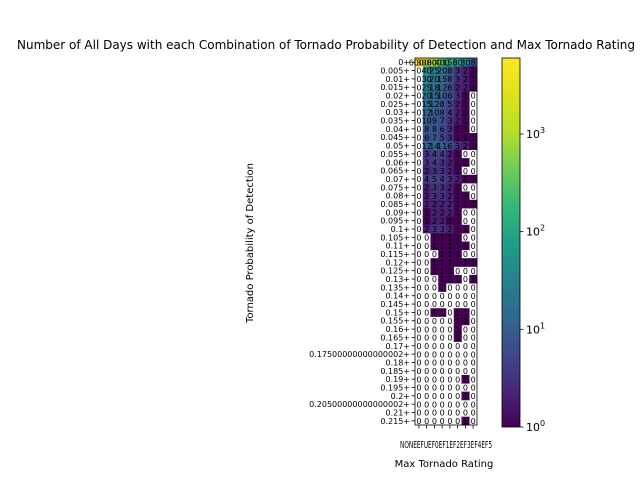 Image resolution: width=640 pixels, height=480 pixels. What do you see at coordinates (449, 96) in the screenshot?
I see `cell-value: 6` at bounding box center [449, 96].